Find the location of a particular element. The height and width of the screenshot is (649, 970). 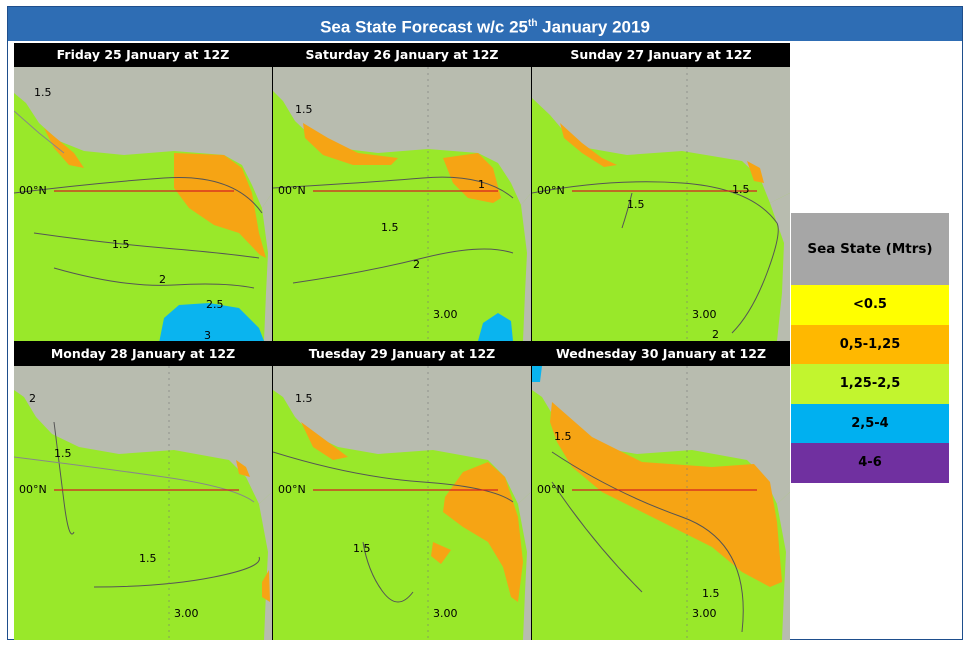

page-title: Sea State Forecast w/c 25th January 2019 is located at coordinates (485, 24).